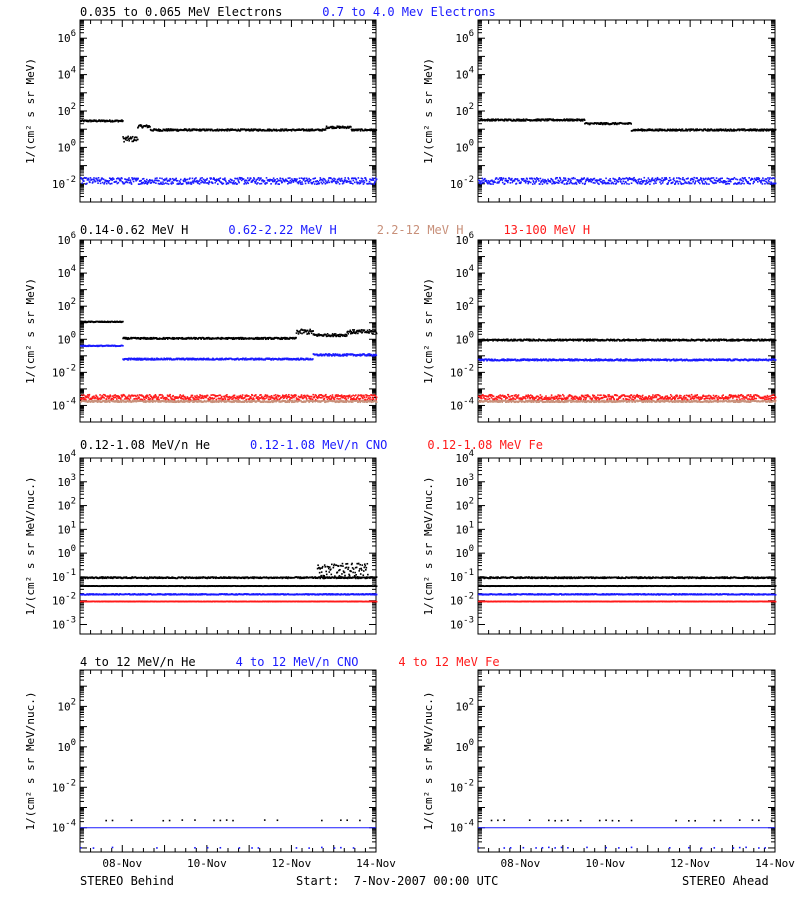 This screenshot has width=800, height=900. I want to click on y-tick-exp: 2, so click(73, 302).